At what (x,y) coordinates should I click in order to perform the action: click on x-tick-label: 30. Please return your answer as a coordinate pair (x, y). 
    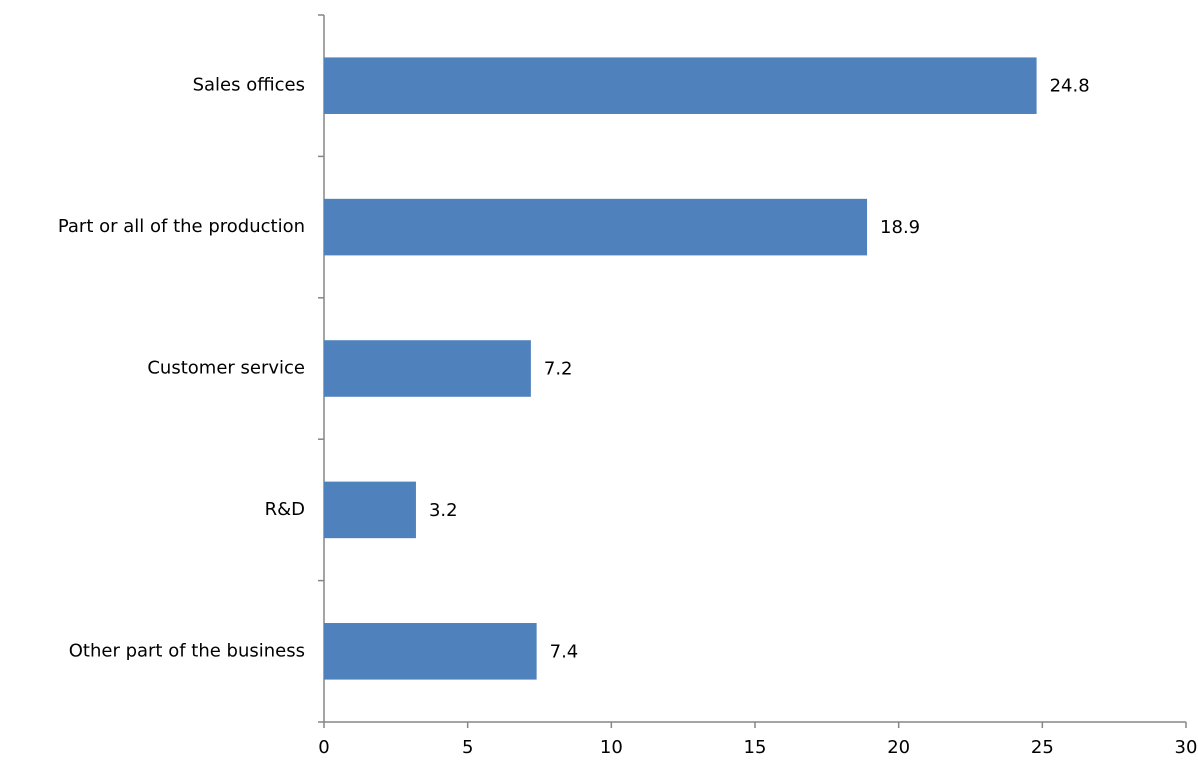
    Looking at the image, I should click on (1186, 747).